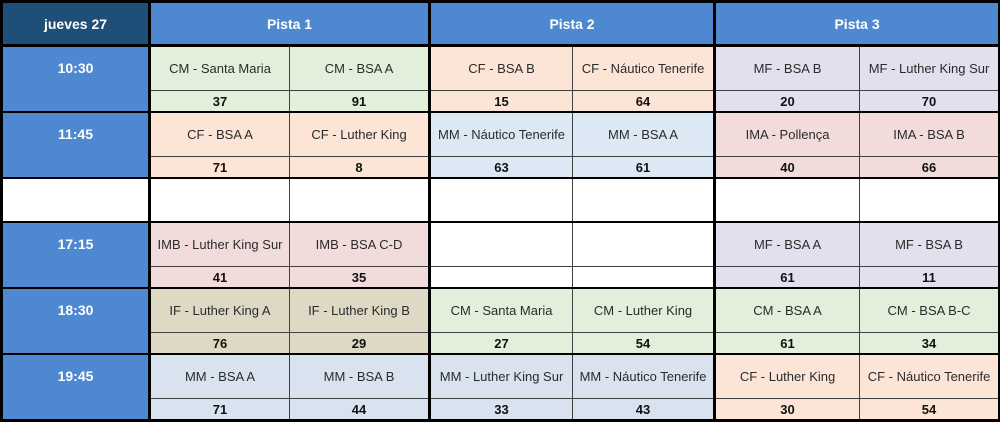  Describe the element at coordinates (75, 200) in the screenshot. I see `empty-time-cell` at that location.